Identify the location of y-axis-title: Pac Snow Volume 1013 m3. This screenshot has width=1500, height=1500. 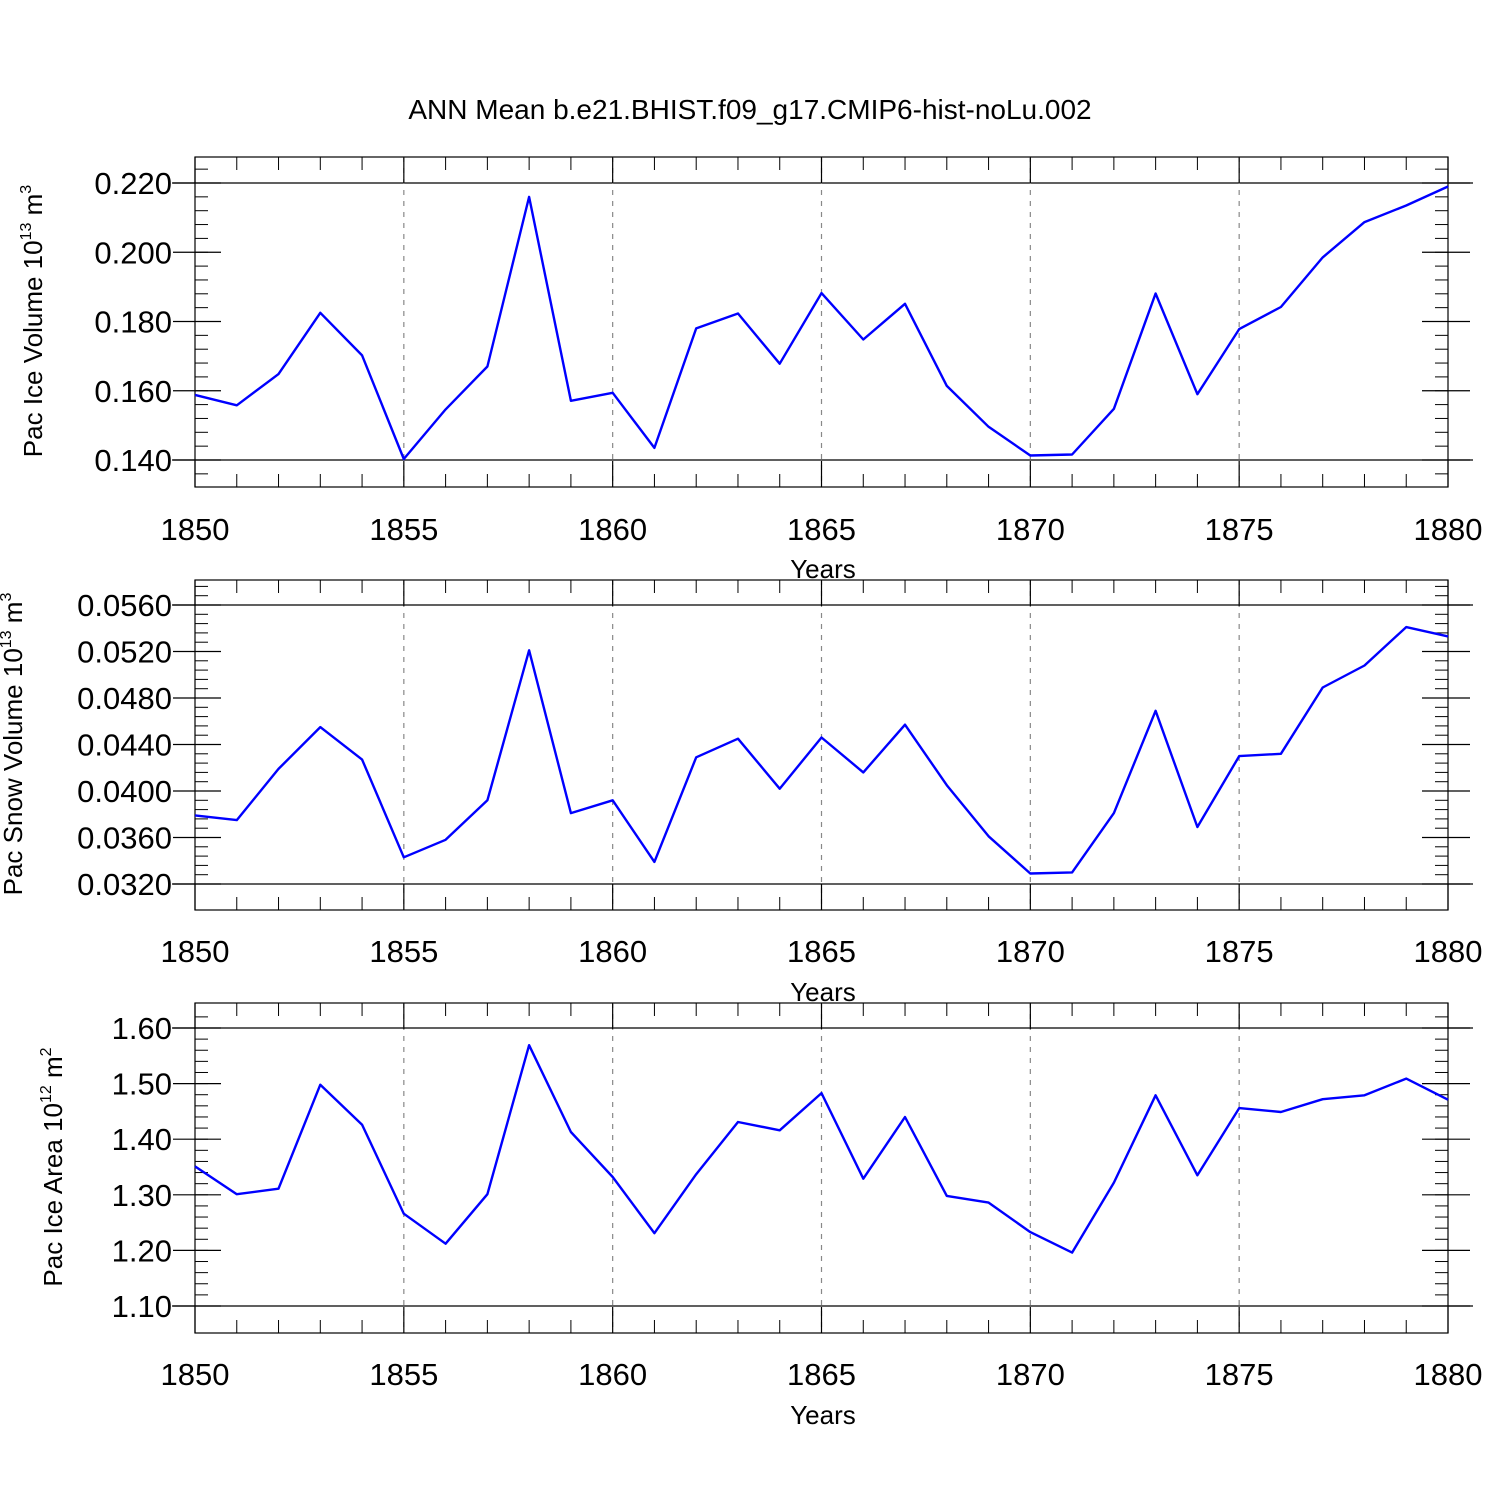
(14, 744).